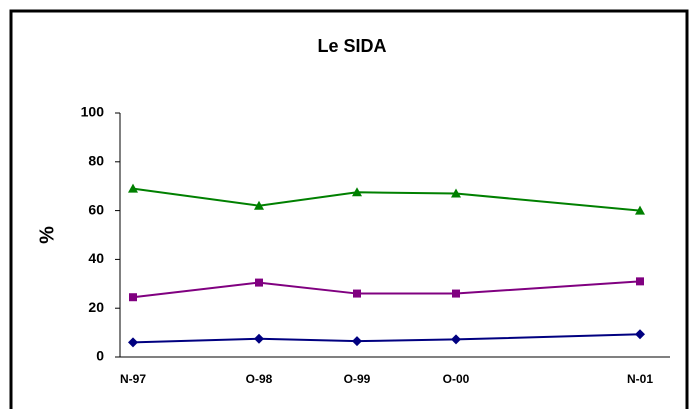 The height and width of the screenshot is (409, 691). What do you see at coordinates (96, 209) in the screenshot?
I see `y-tick-label: 60` at bounding box center [96, 209].